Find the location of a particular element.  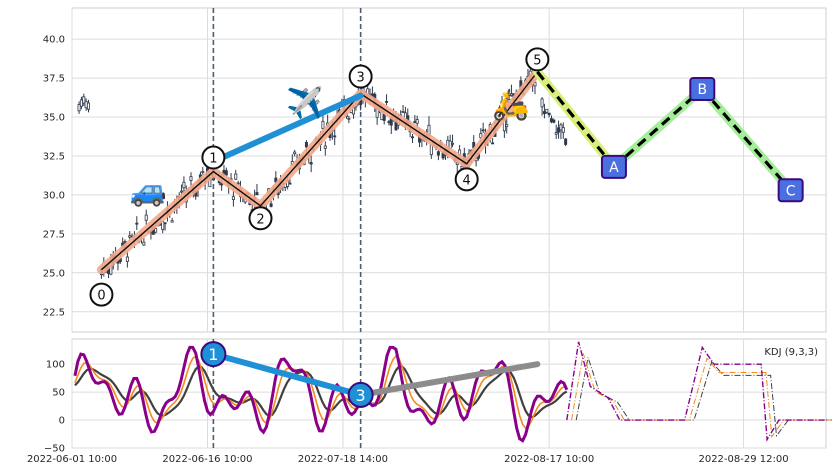

projection-label: A is located at coordinates (614, 168).